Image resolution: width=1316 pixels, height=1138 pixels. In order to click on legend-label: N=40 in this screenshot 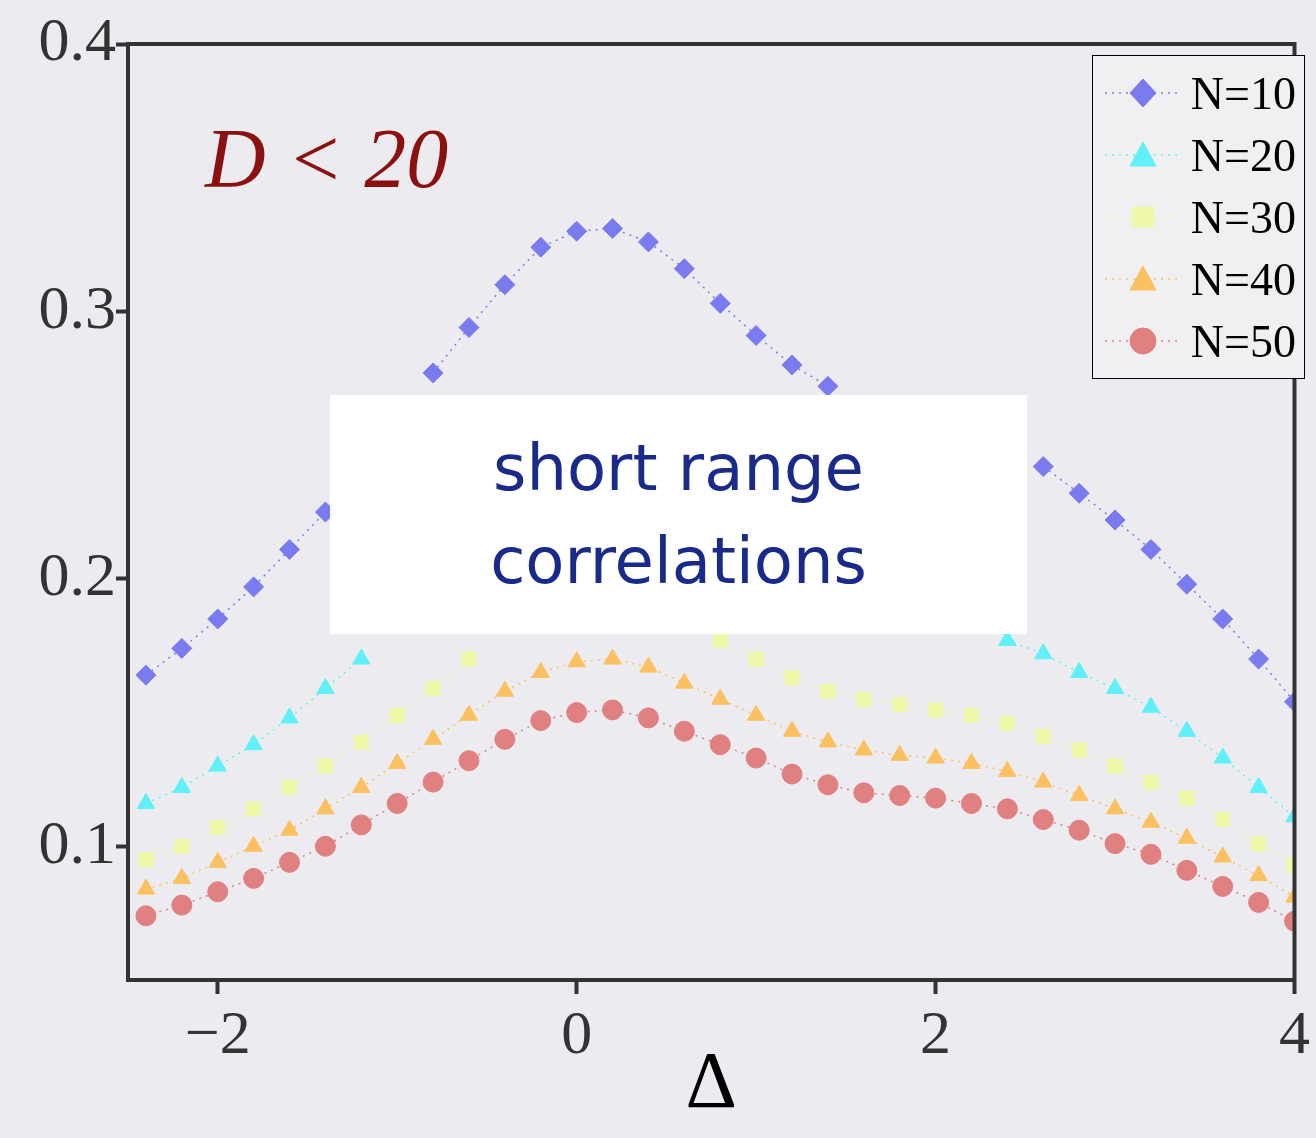, I will do `click(1243, 279)`.